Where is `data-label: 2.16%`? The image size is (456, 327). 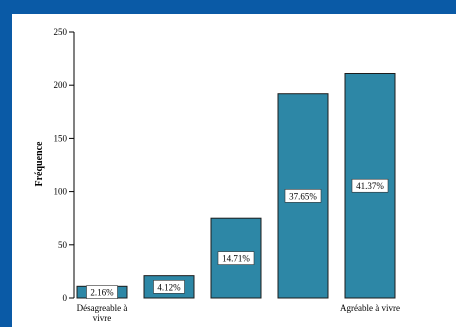
data-label: 2.16% is located at coordinates (102, 293).